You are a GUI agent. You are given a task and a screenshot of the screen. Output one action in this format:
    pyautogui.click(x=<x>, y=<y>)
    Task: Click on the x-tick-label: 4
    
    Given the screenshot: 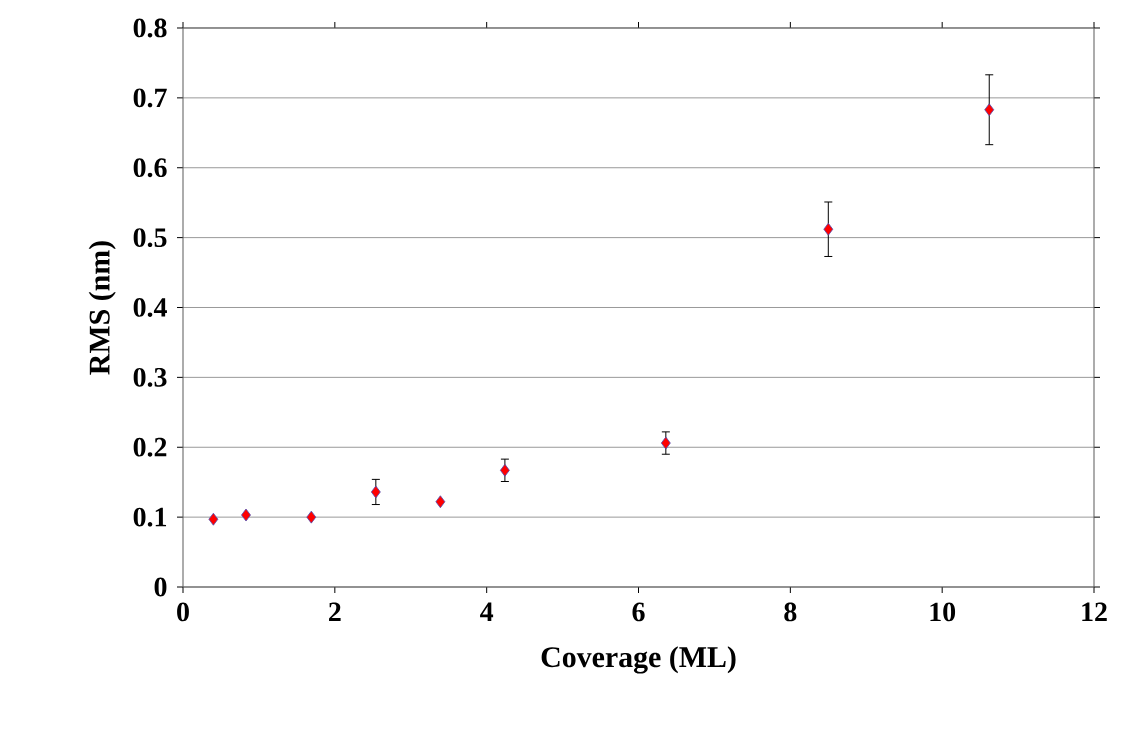 What is the action you would take?
    pyautogui.click(x=487, y=611)
    